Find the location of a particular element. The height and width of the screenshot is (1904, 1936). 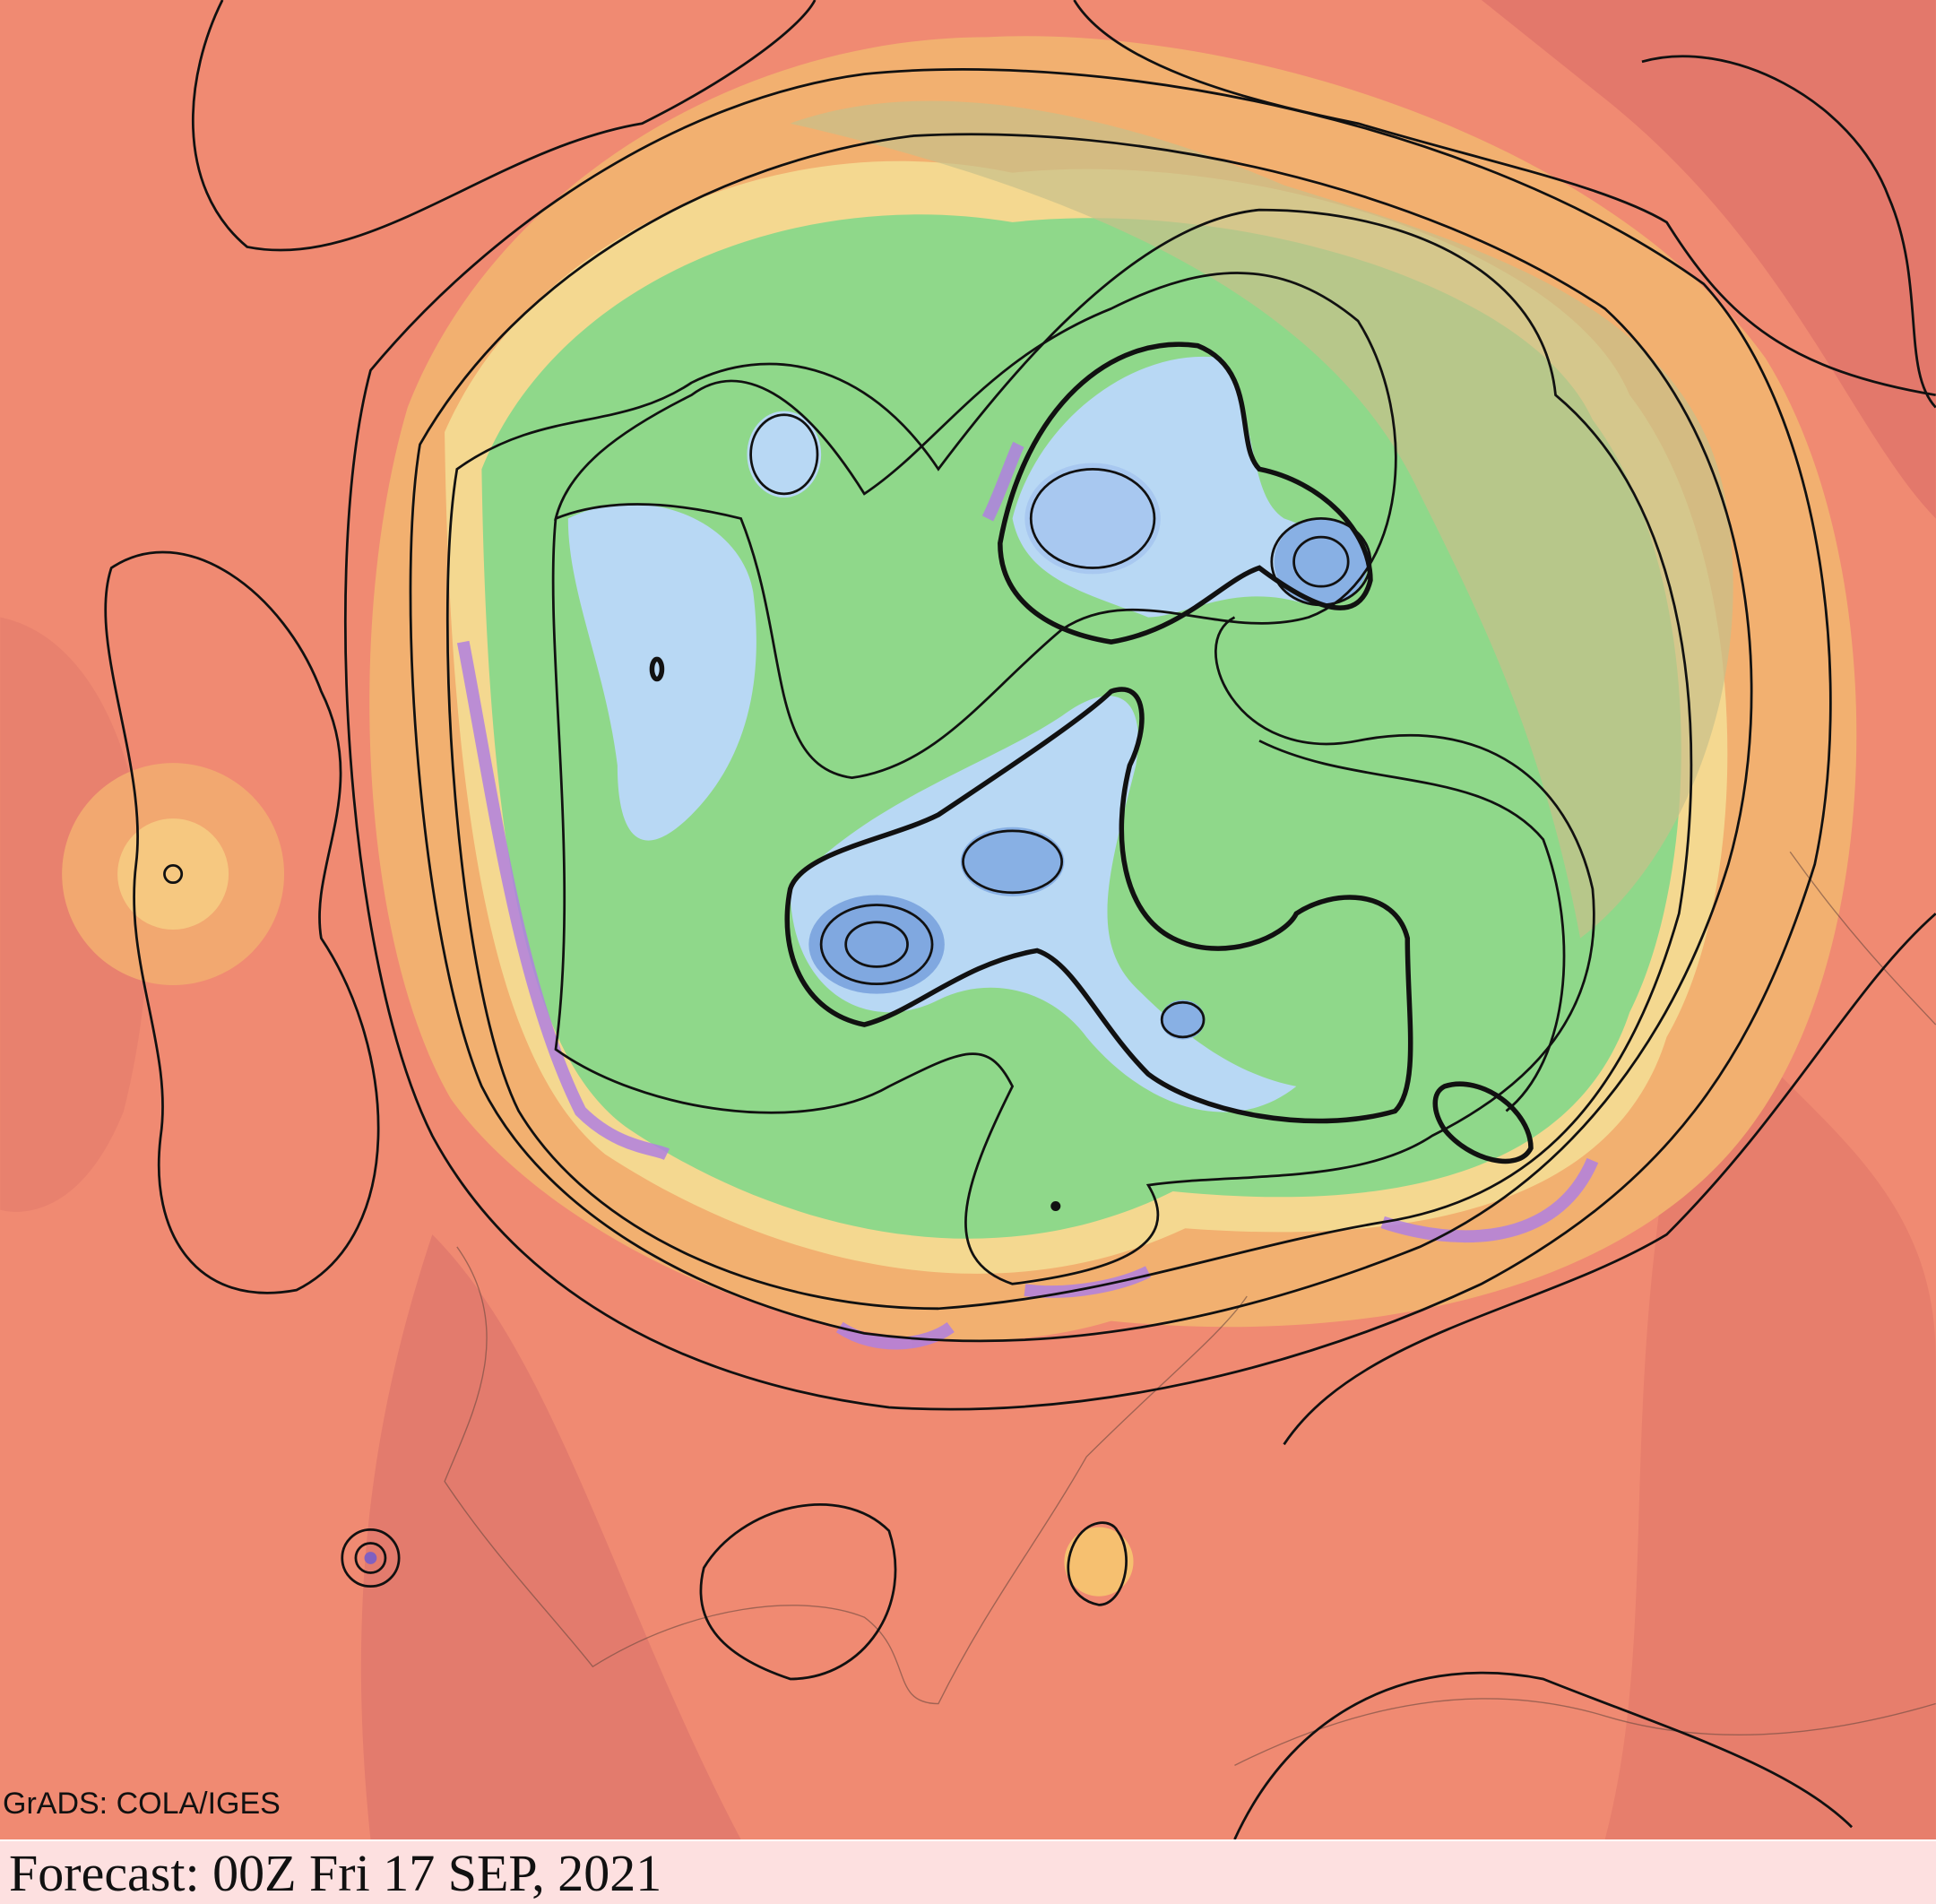

credit: GrADS: COLA/IGES is located at coordinates (142, 1804).